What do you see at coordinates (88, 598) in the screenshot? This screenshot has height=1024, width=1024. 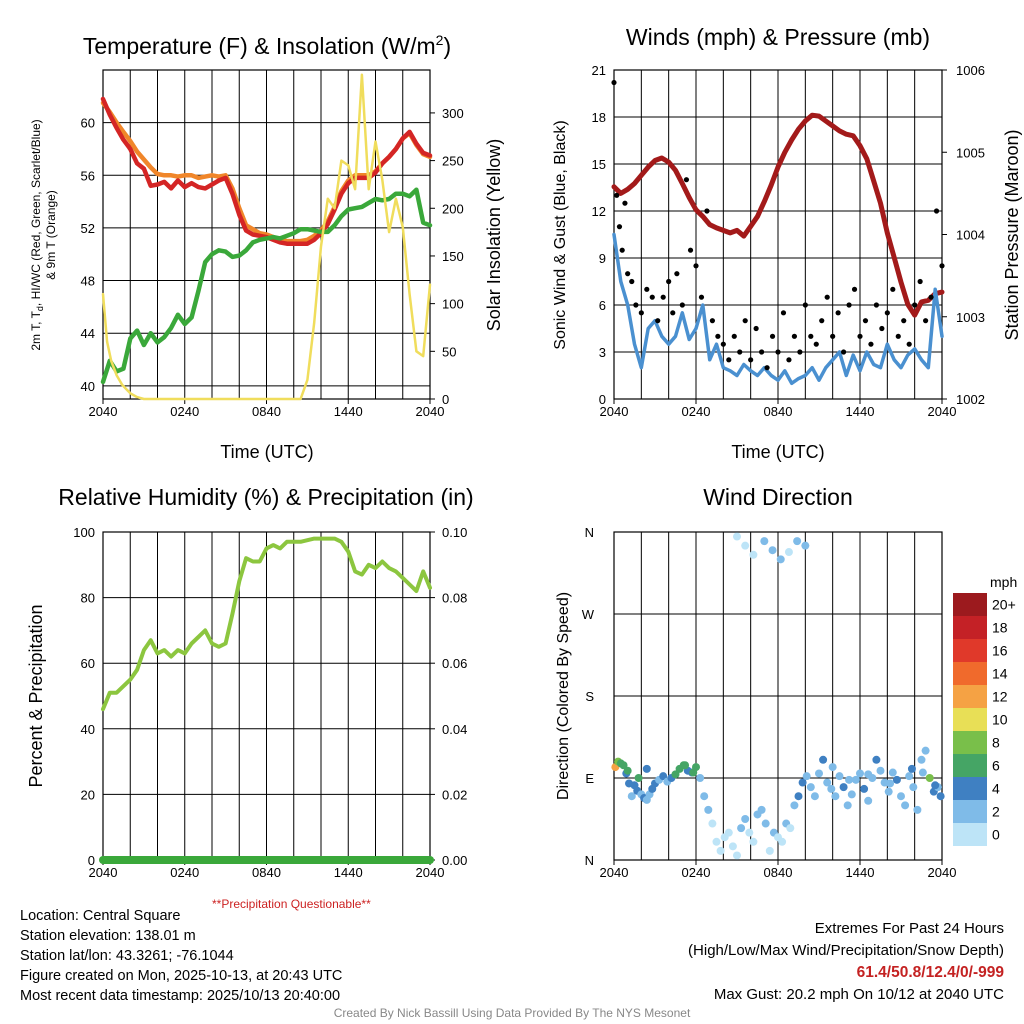 I see `y-tick-label: 80` at bounding box center [88, 598].